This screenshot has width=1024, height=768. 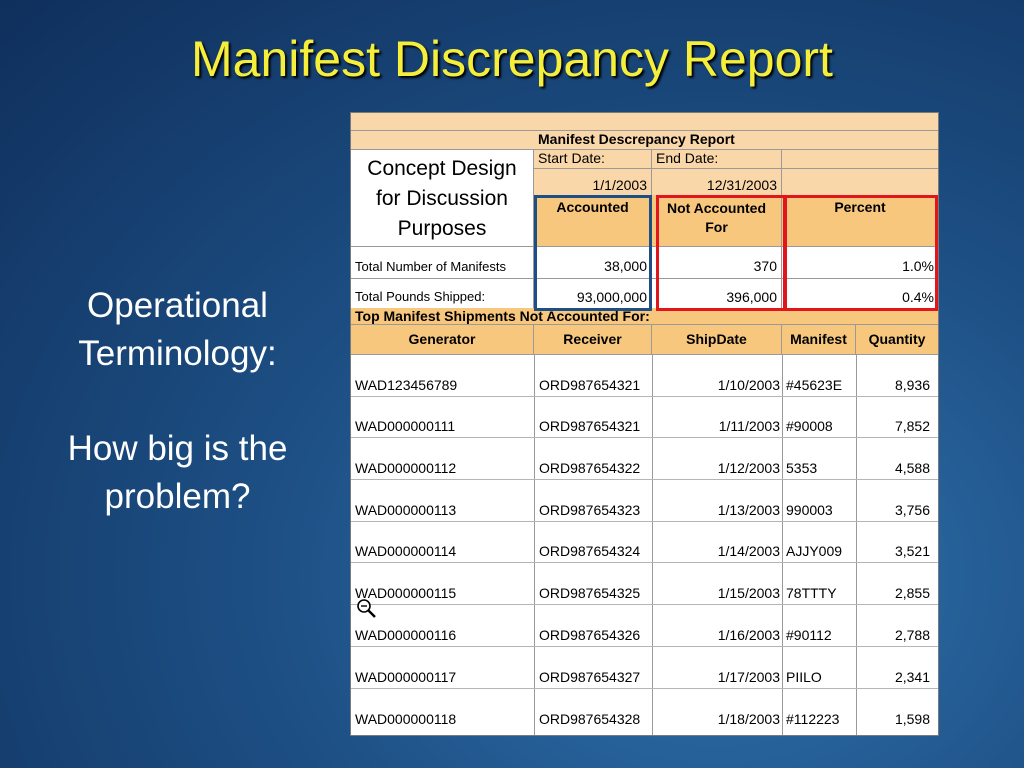 What do you see at coordinates (716, 227) in the screenshot?
I see `col-not-accounted-line-2: For` at bounding box center [716, 227].